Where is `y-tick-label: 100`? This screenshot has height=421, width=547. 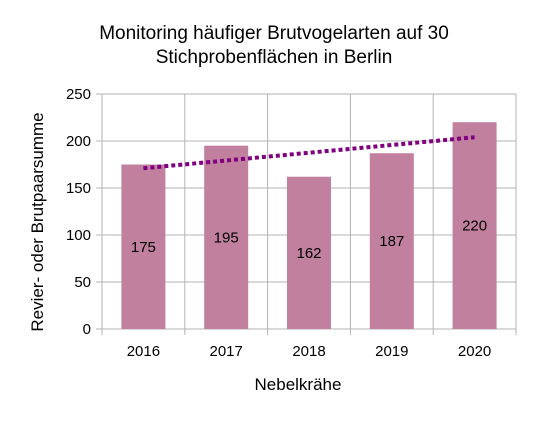 y-tick-label: 100 is located at coordinates (78, 235).